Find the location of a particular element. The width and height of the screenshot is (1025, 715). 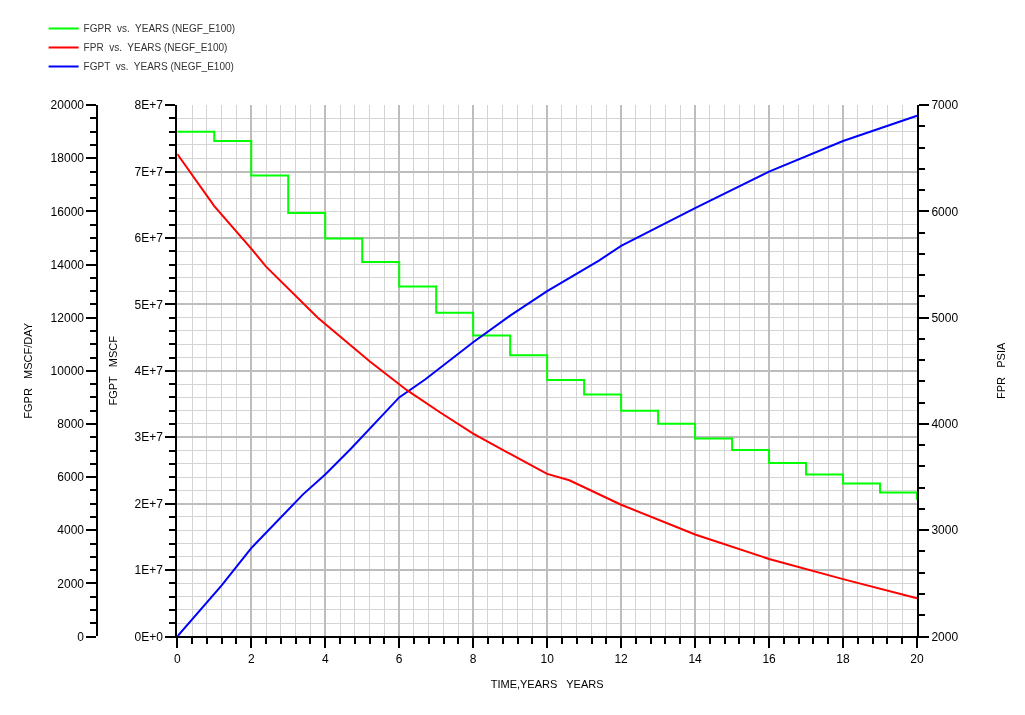

y-tick-label: 20000 is located at coordinates (67, 105).